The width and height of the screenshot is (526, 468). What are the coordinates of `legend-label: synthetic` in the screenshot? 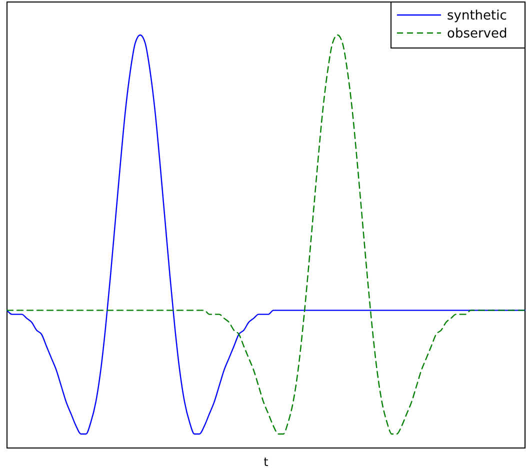 It's located at (477, 16).